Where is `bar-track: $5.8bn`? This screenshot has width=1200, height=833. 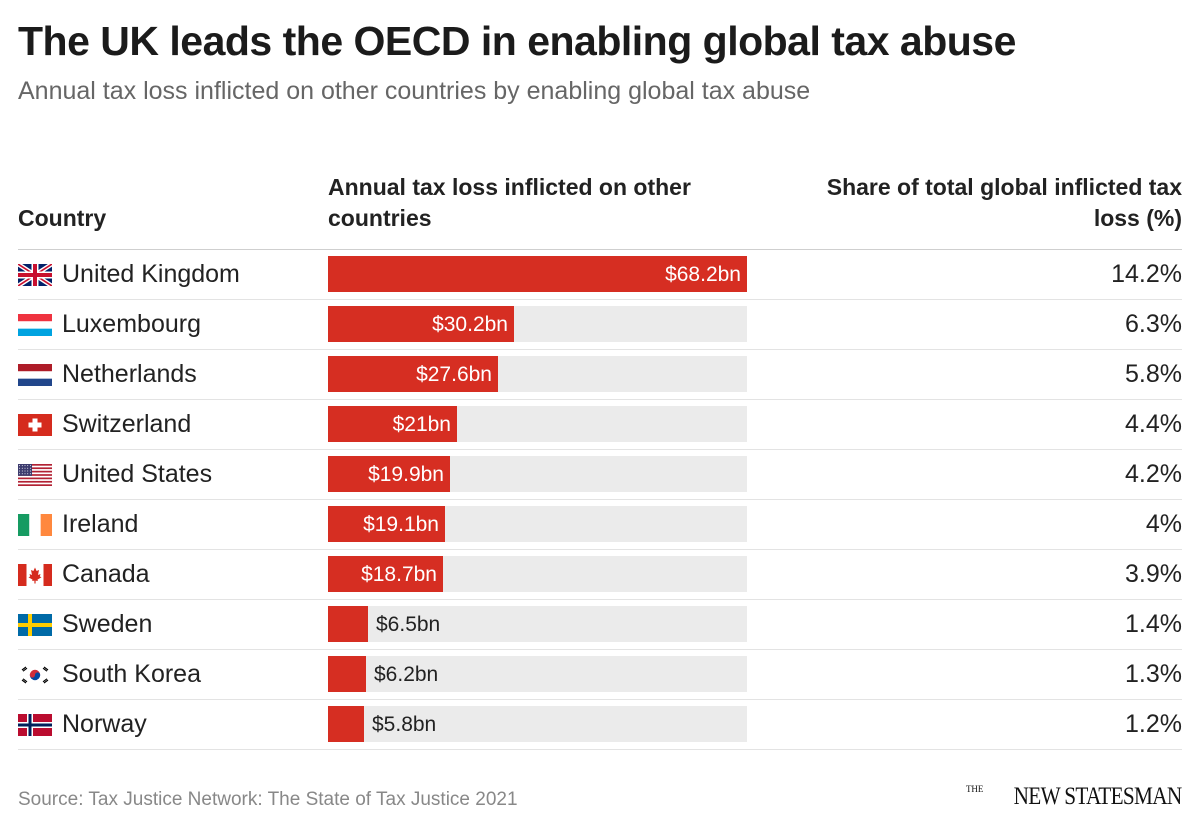 bar-track: $5.8bn is located at coordinates (537, 724).